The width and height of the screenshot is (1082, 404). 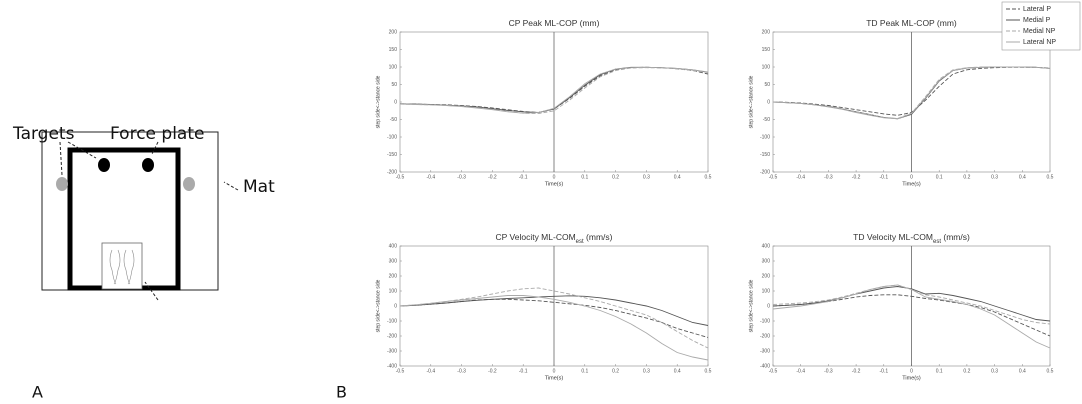 I want to click on panel-label: B, so click(x=341, y=392).